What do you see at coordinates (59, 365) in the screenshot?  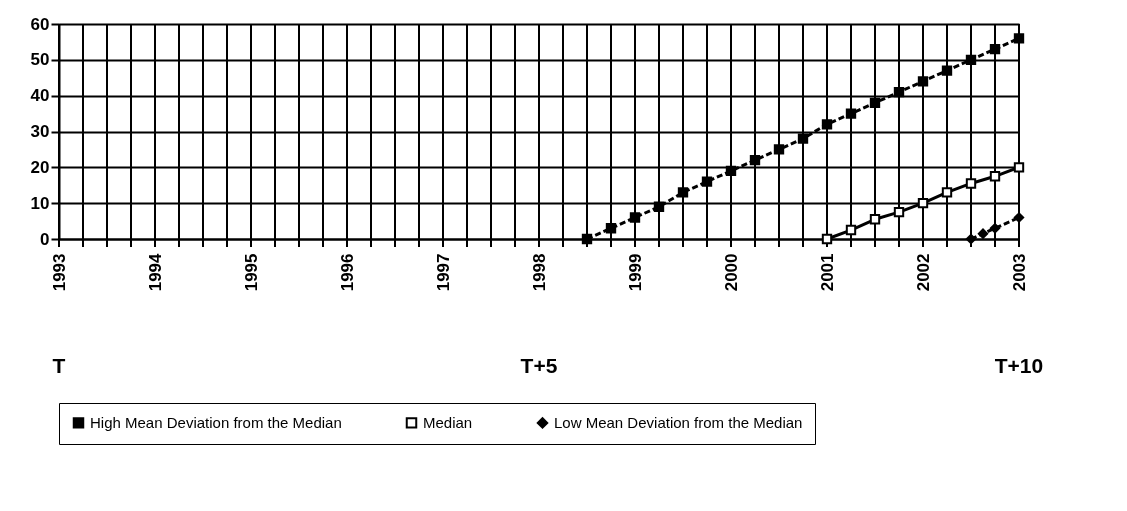 I see `text: T` at bounding box center [59, 365].